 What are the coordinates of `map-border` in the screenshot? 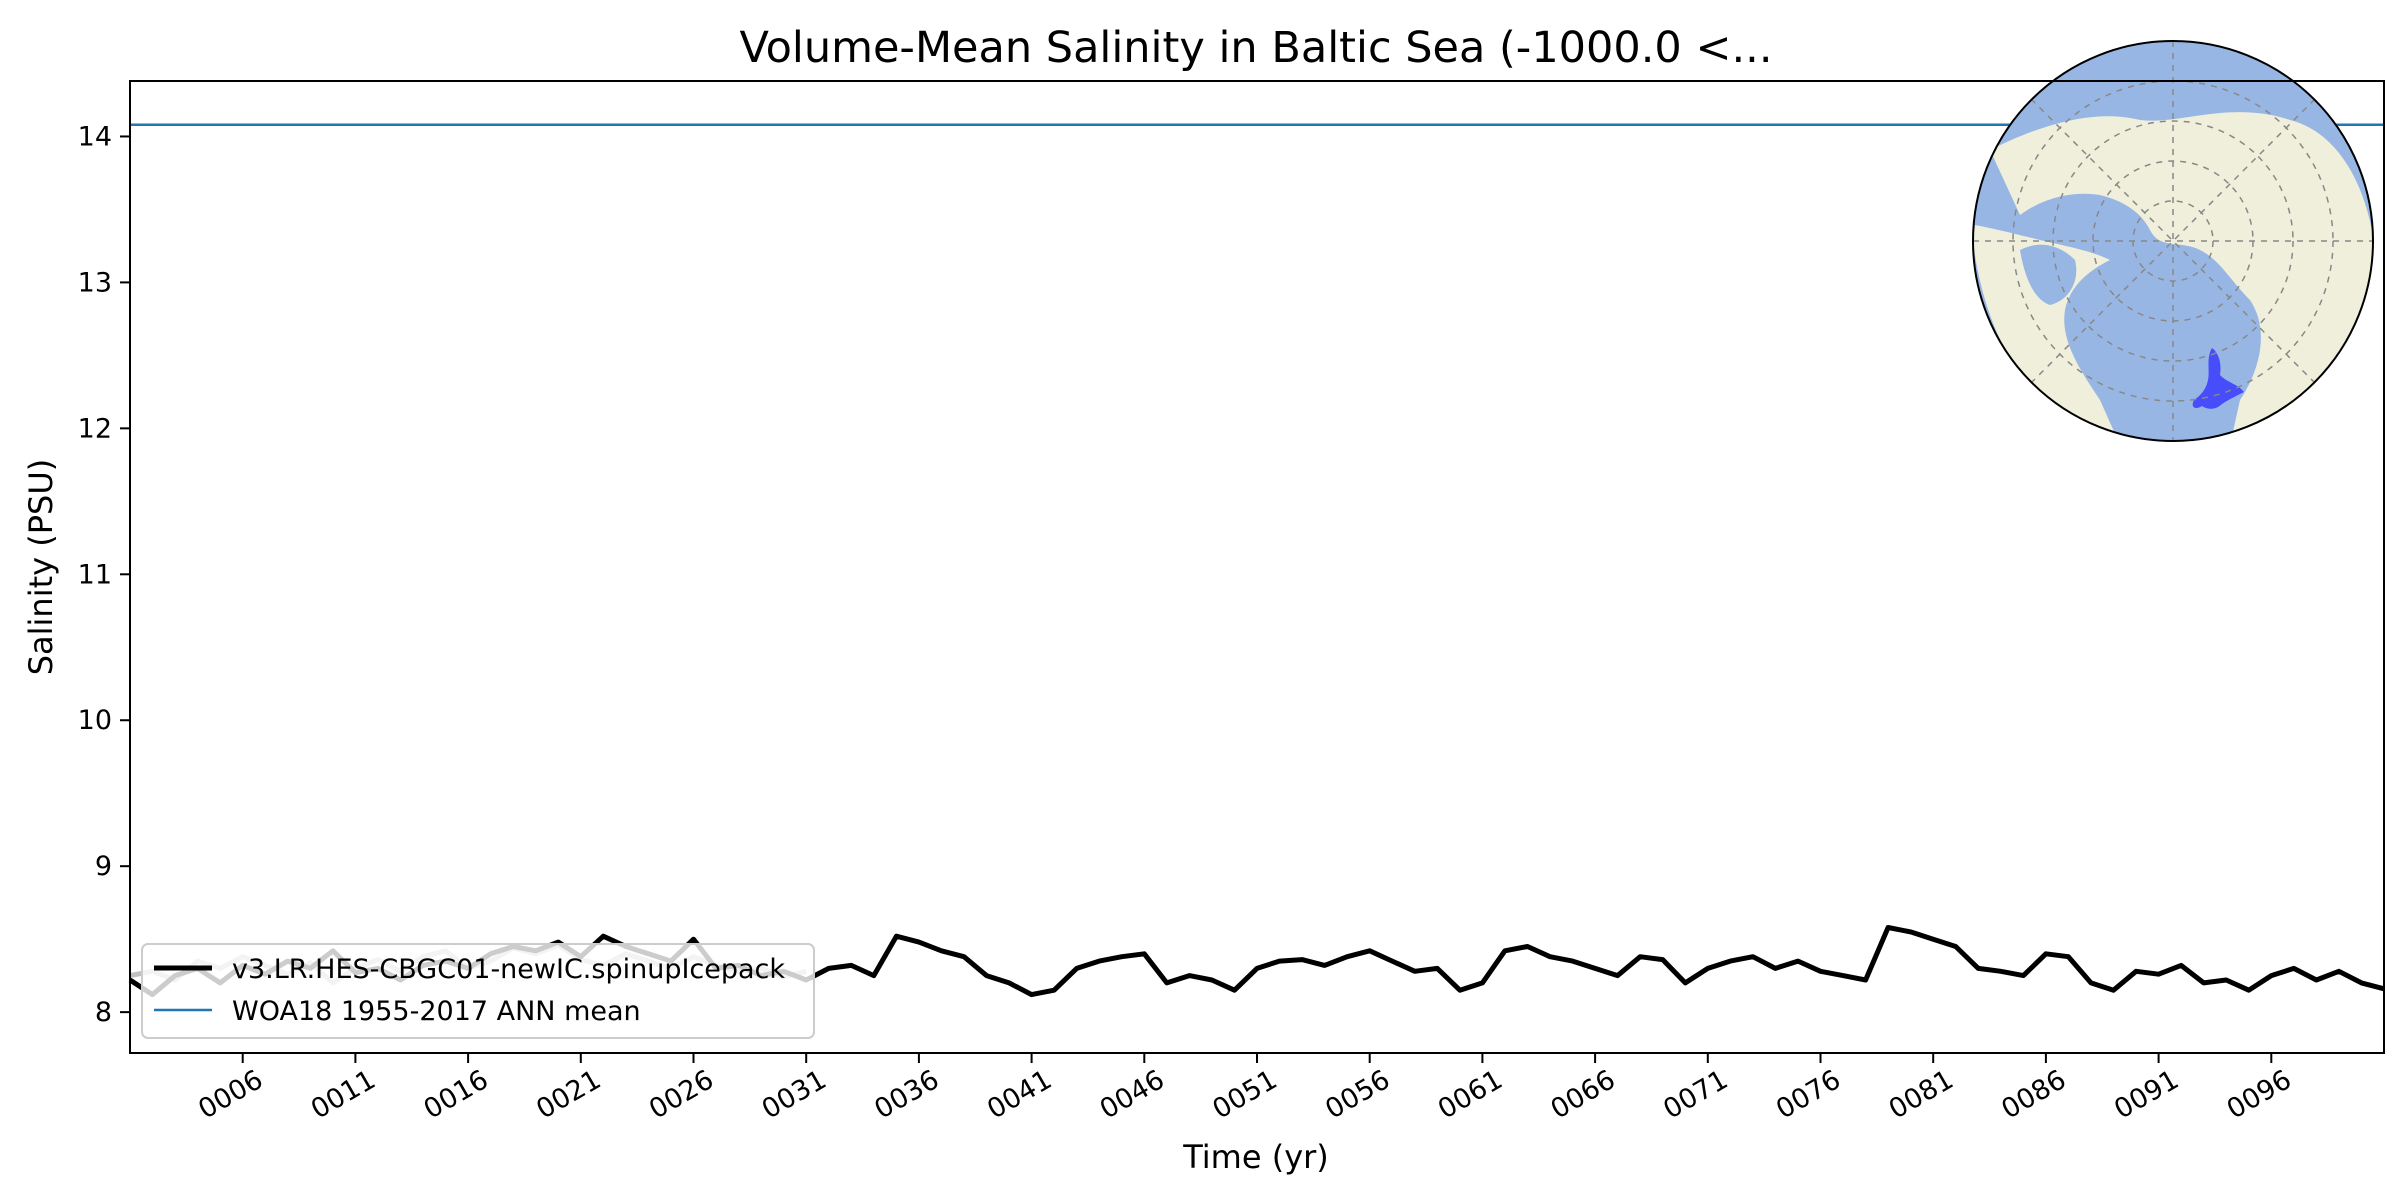 It's located at (2173, 241).